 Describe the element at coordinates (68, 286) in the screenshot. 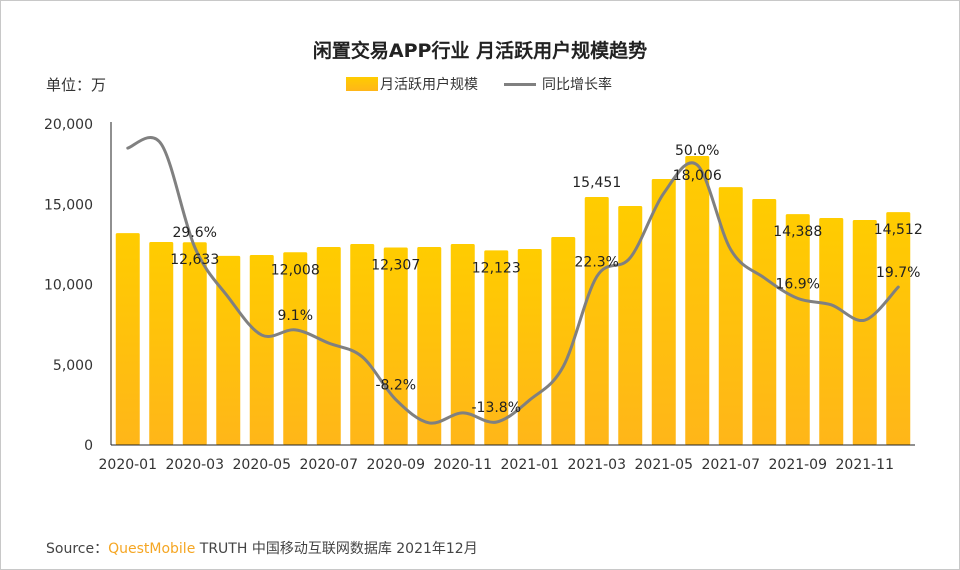

I see `y-tick-label: 10,000` at that location.